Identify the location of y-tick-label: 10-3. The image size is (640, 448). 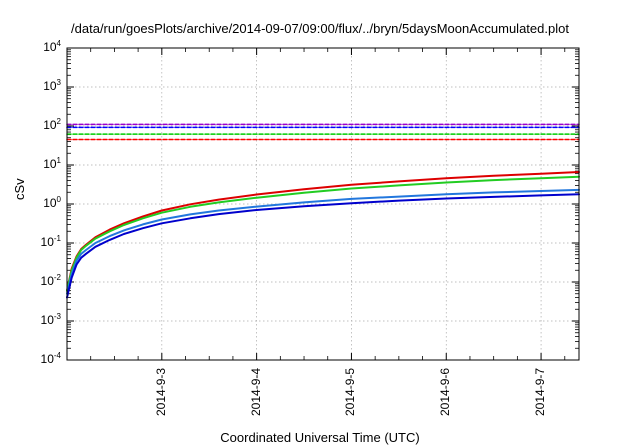
(41, 319).